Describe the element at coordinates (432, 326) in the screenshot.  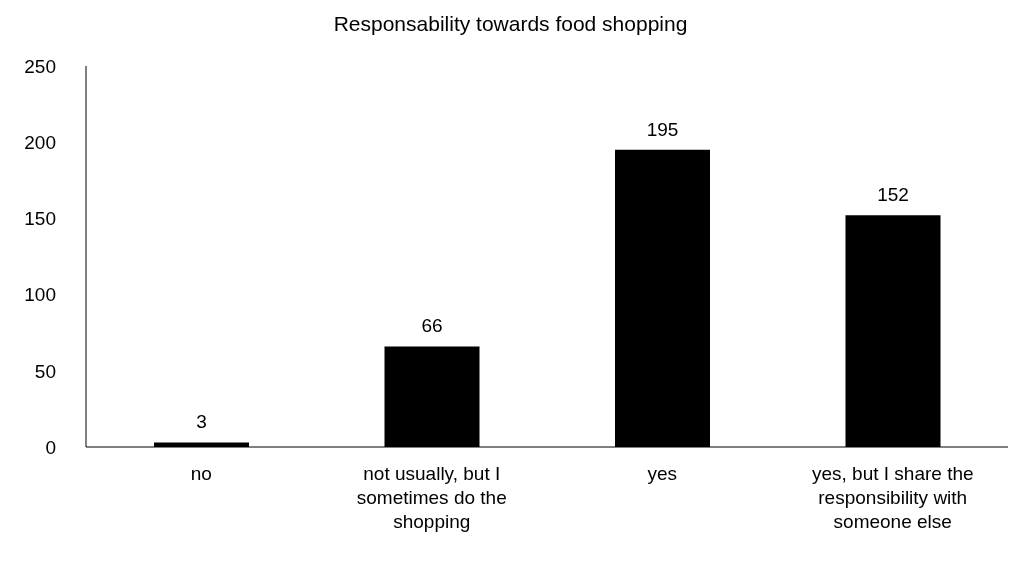
I see `data-label: 66` at that location.